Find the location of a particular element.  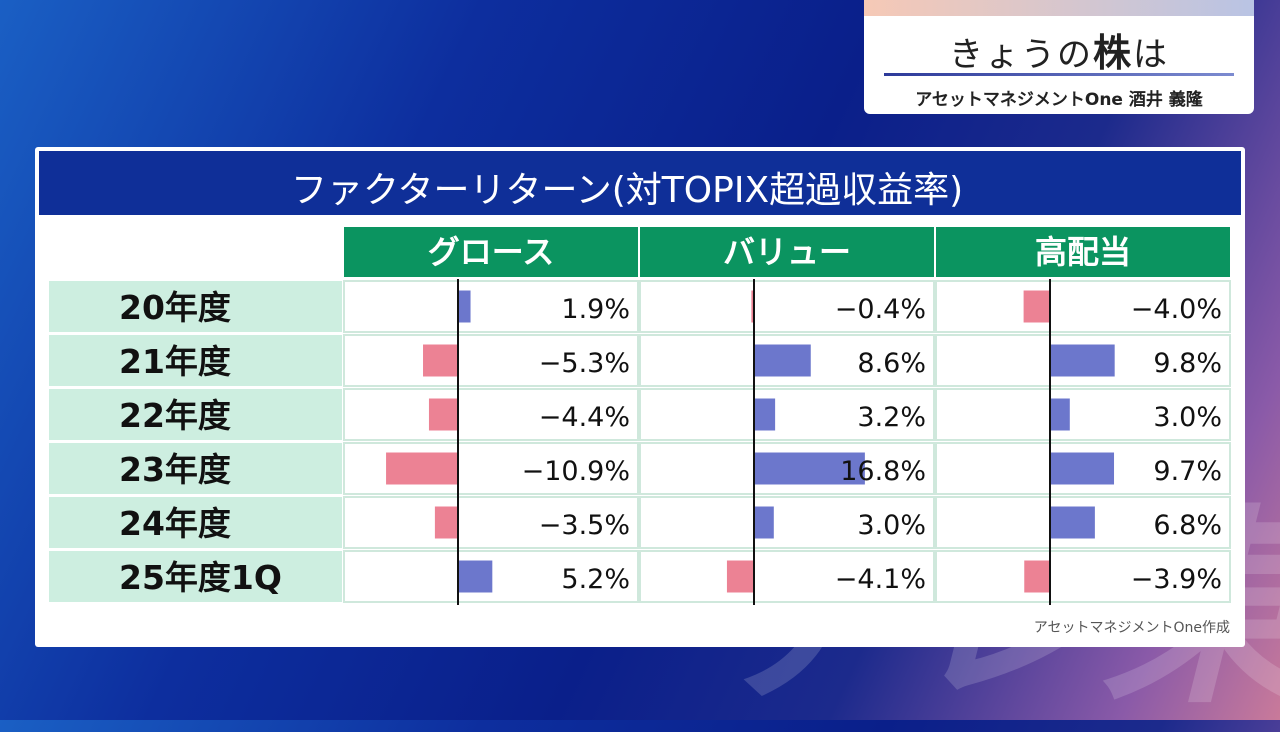

row-label: 20年度 is located at coordinates (175, 307).